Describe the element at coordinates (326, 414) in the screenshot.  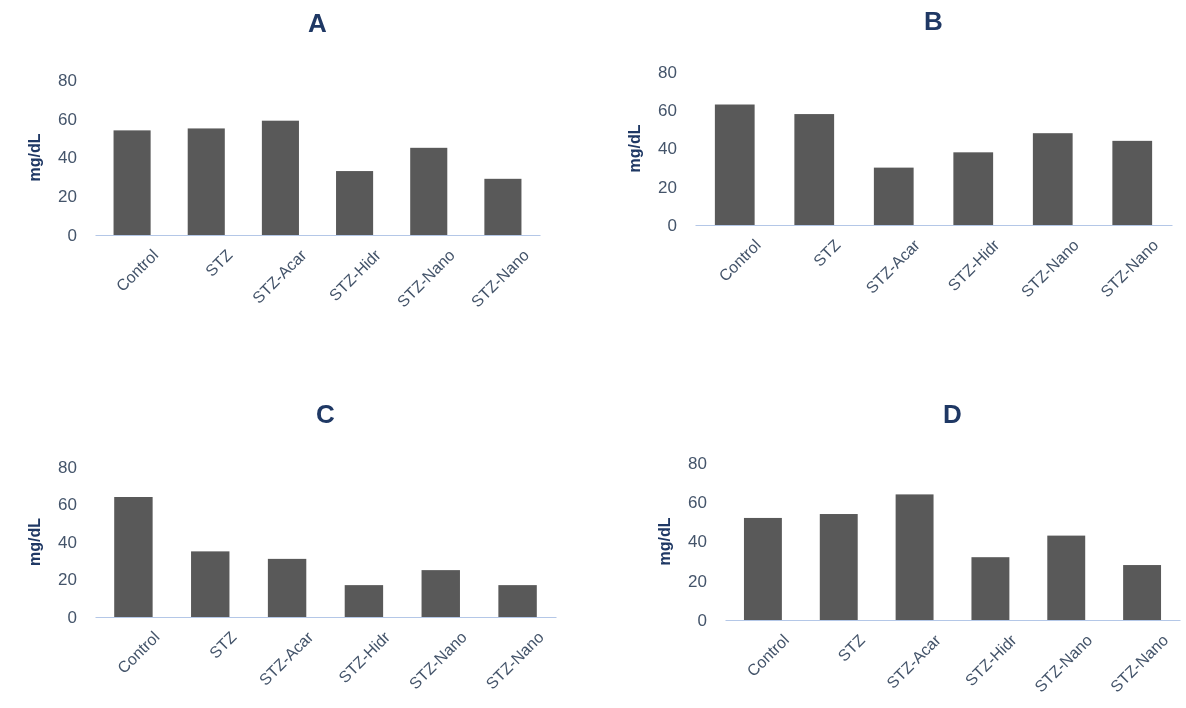
I see `chart-title: C` at that location.